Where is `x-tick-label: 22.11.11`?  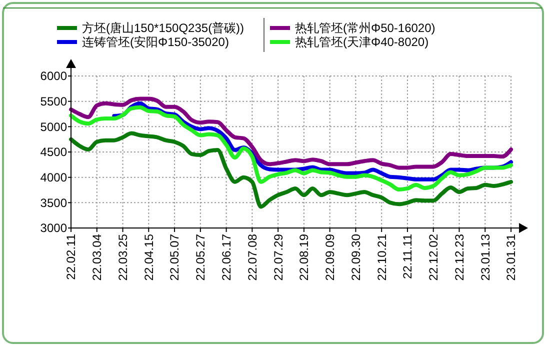
x-tick-label: 22.11.11 is located at coordinates (407, 256).